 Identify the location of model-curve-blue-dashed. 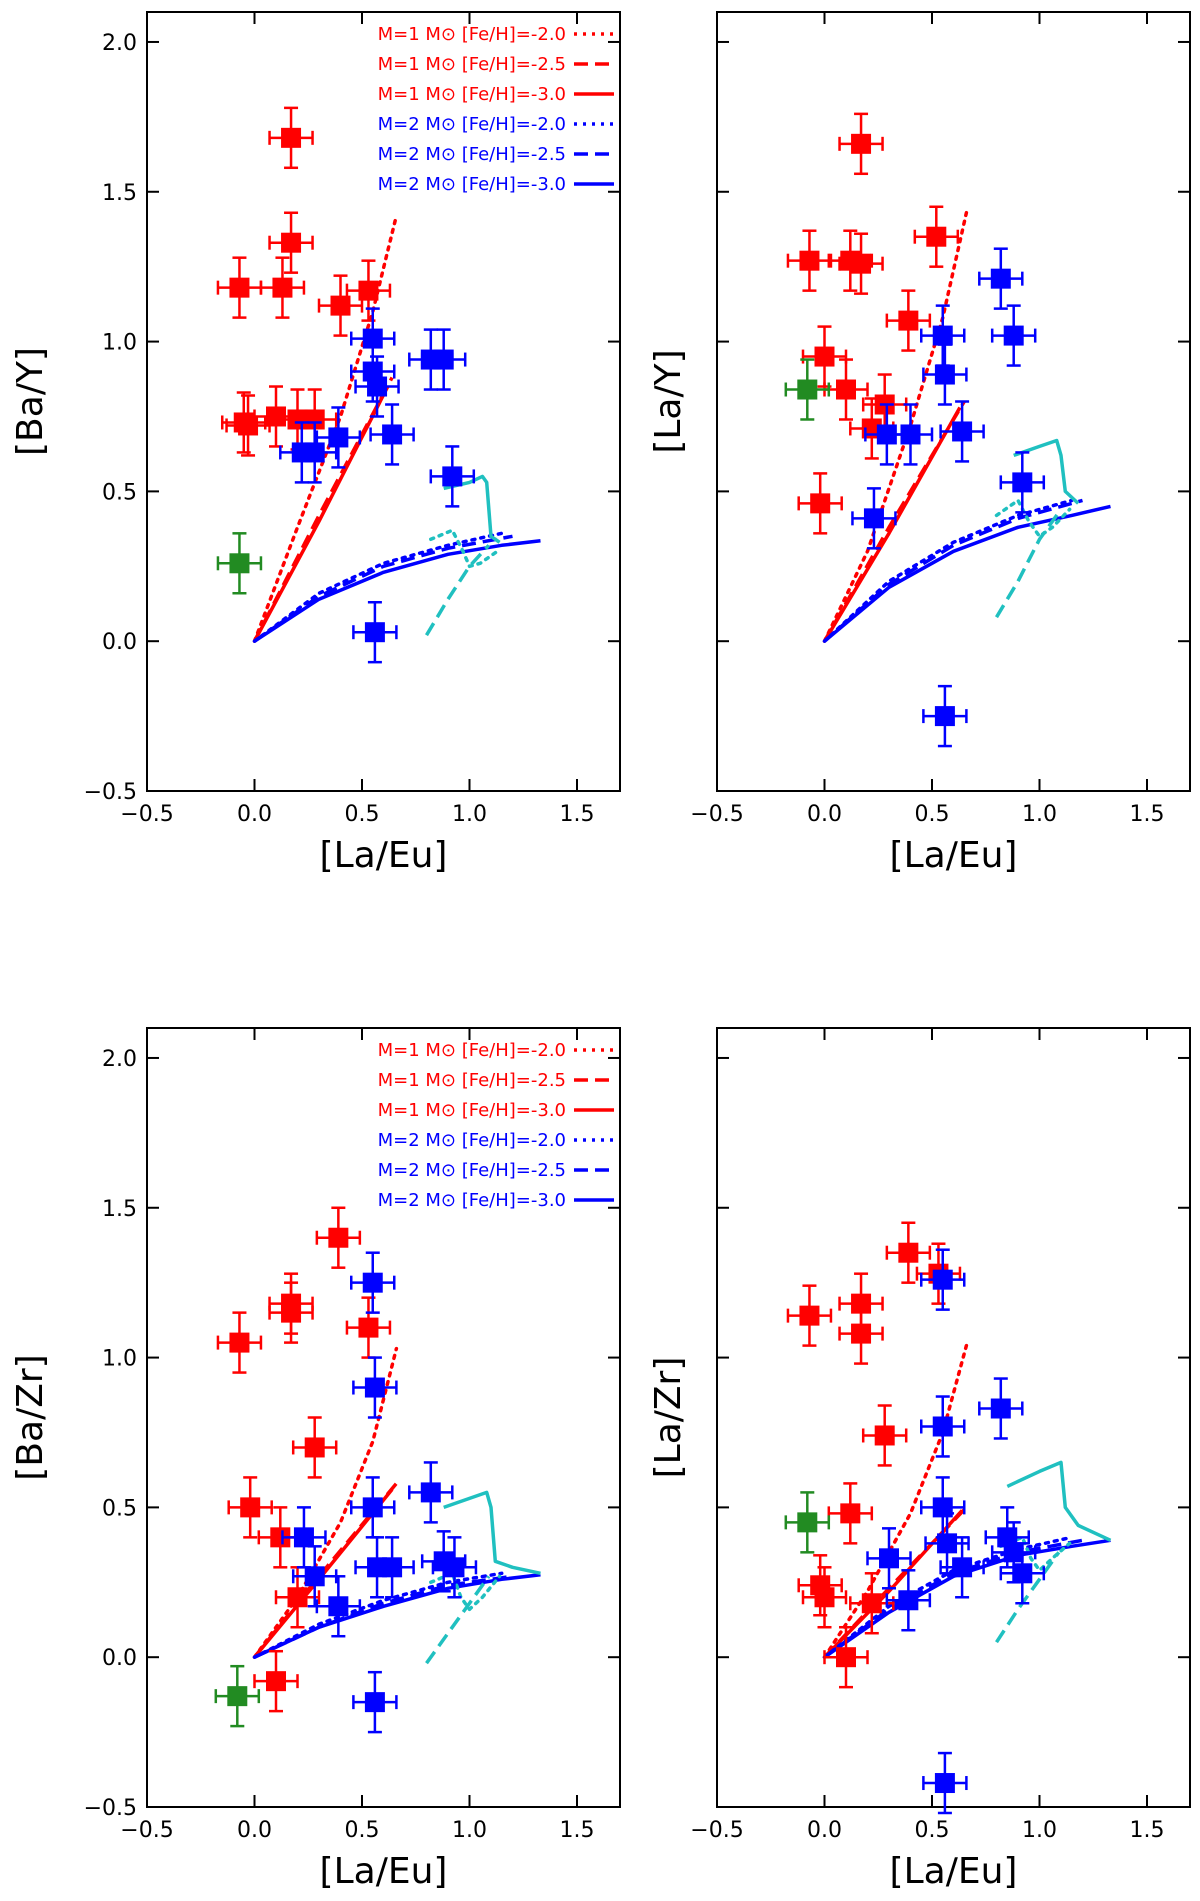
(953, 570).